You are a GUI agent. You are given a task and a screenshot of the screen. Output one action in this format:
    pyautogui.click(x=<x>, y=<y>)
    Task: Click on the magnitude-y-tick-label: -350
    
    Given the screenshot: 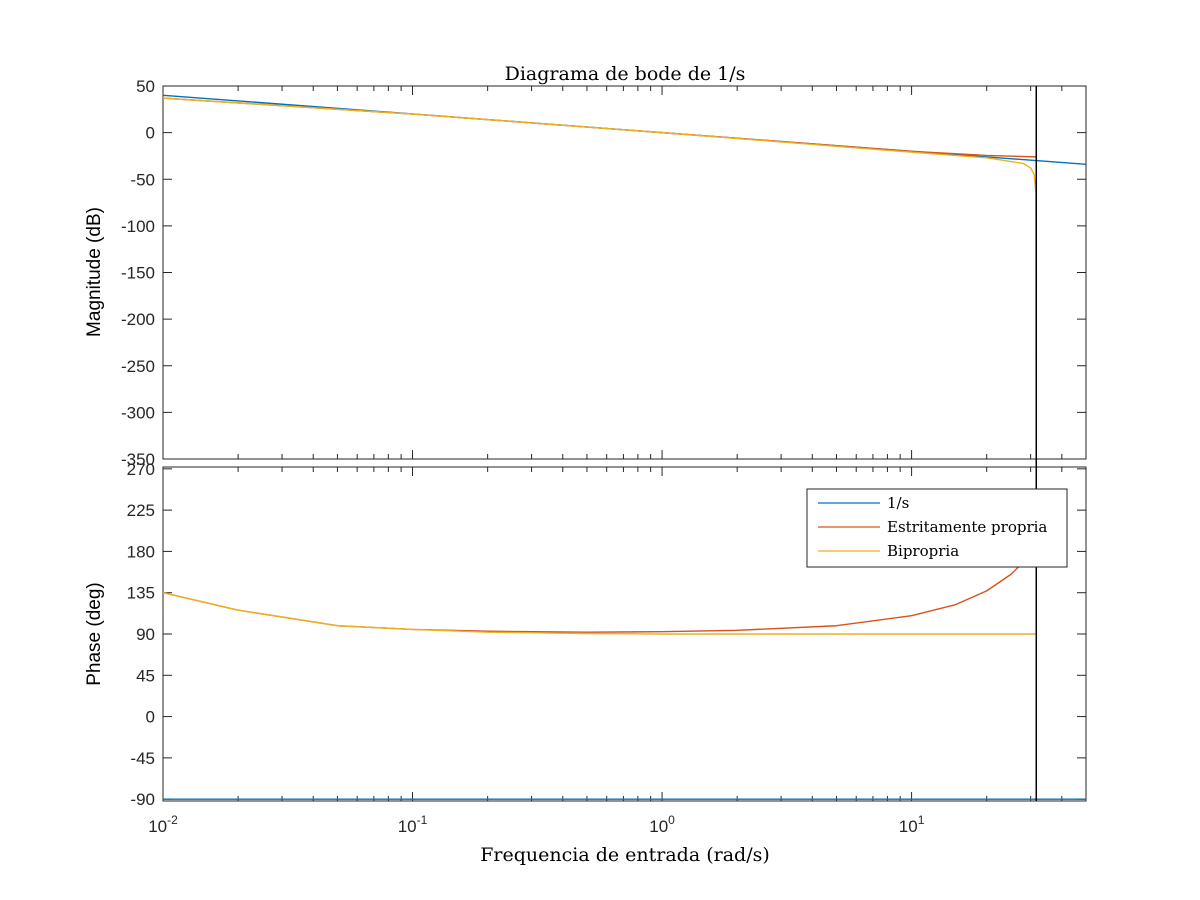 What is the action you would take?
    pyautogui.click(x=138, y=459)
    